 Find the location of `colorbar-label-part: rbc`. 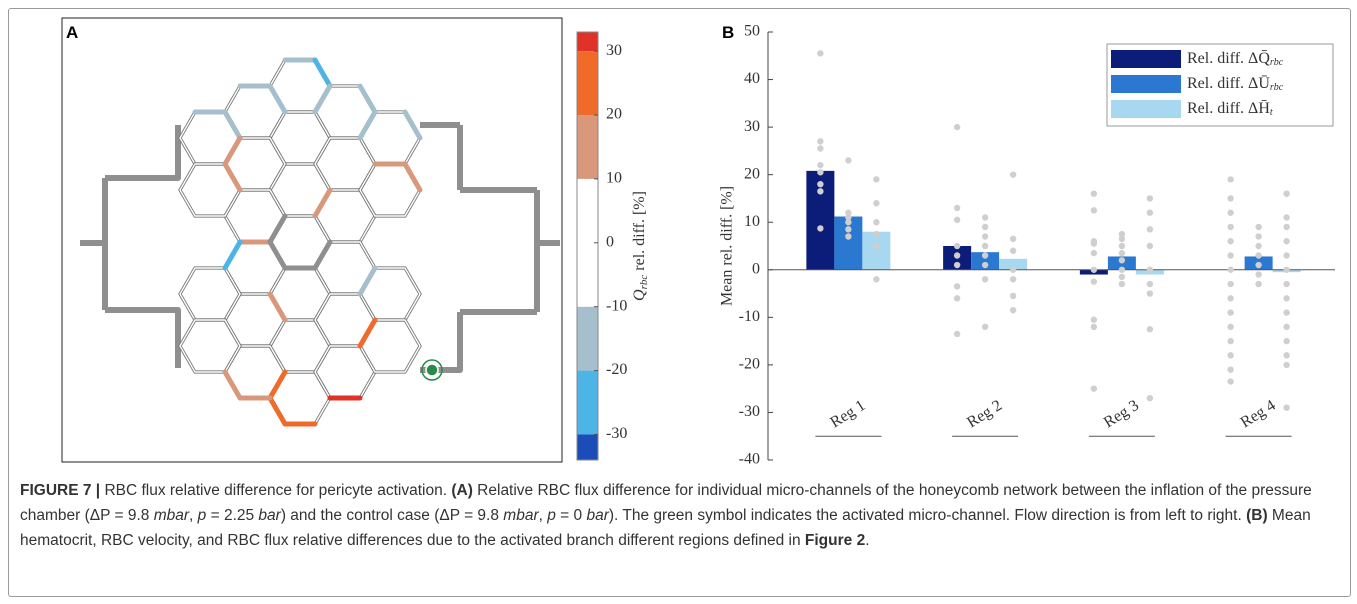

colorbar-label-part: rbc is located at coordinates (644, 282).